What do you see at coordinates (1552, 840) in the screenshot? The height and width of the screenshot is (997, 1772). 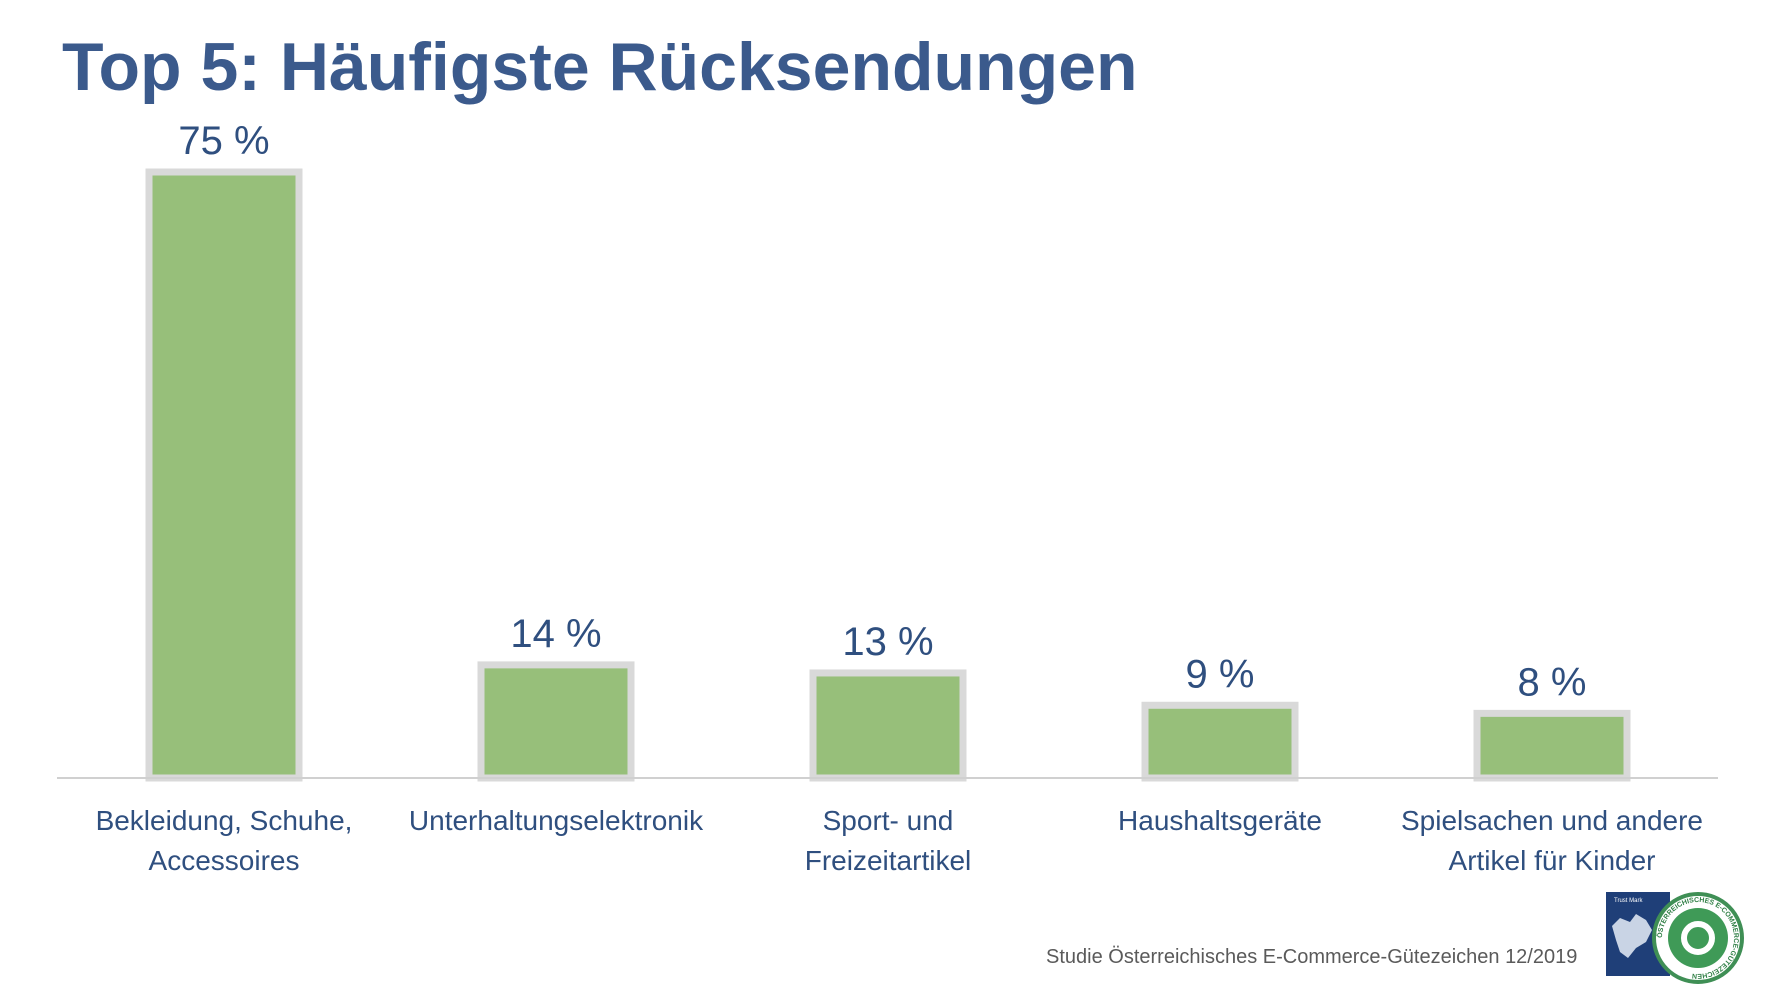 I see `category-label-5: Spielsachen und andere Artikel für Kinder` at bounding box center [1552, 840].